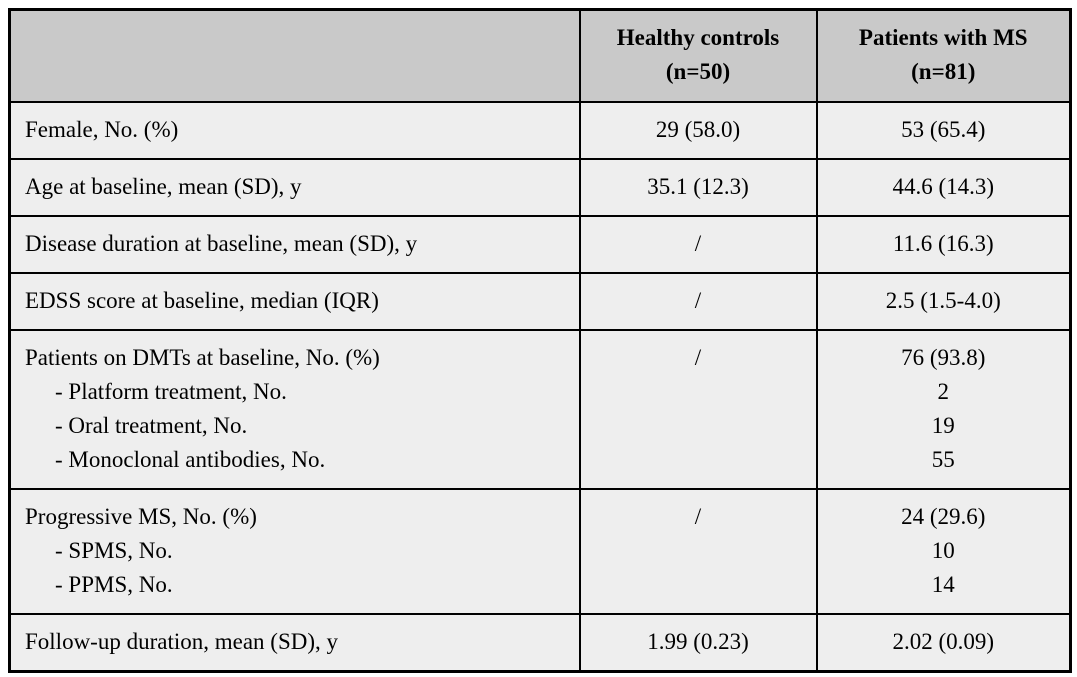 The height and width of the screenshot is (677, 1077). What do you see at coordinates (943, 409) in the screenshot?
I see `ms-value: 76 (93.8) 2 19 55` at bounding box center [943, 409].